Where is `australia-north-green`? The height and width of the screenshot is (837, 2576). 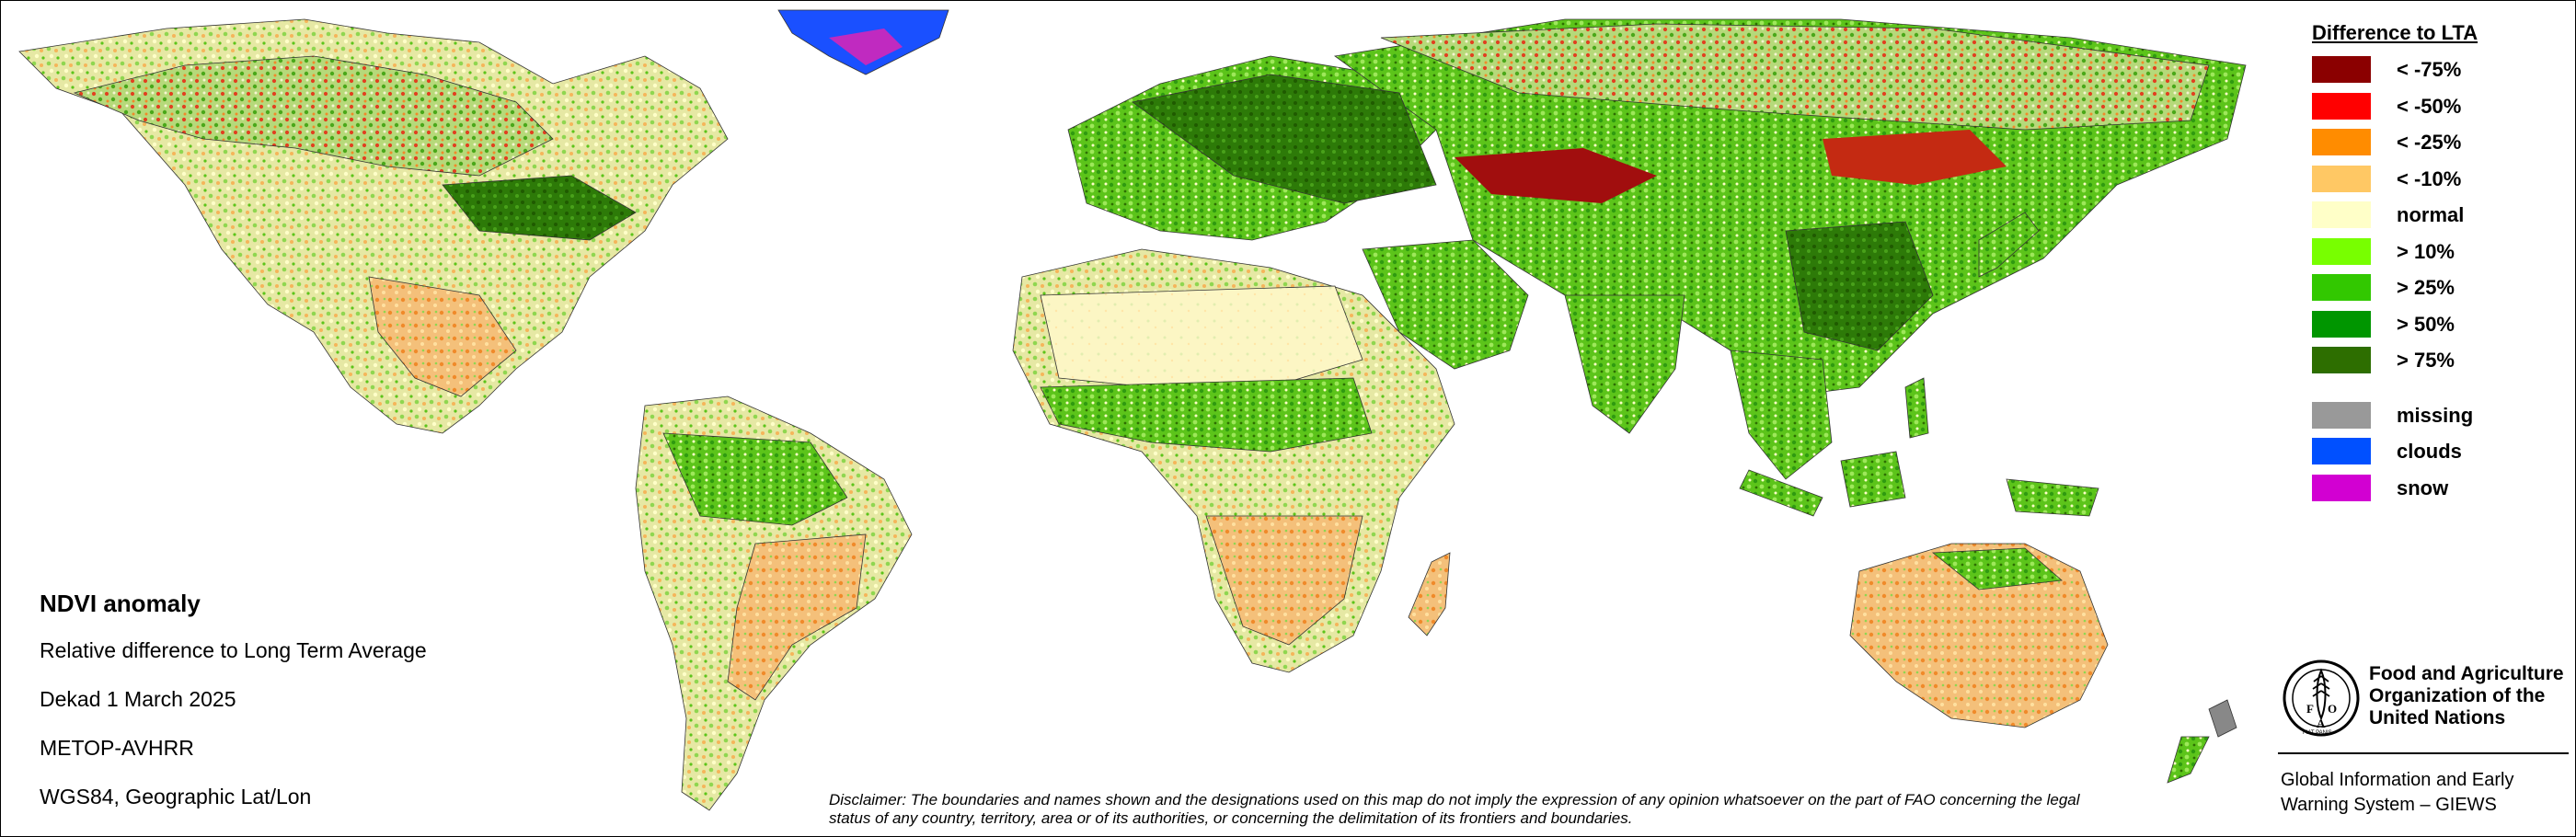
australia-north-green is located at coordinates (1997, 568).